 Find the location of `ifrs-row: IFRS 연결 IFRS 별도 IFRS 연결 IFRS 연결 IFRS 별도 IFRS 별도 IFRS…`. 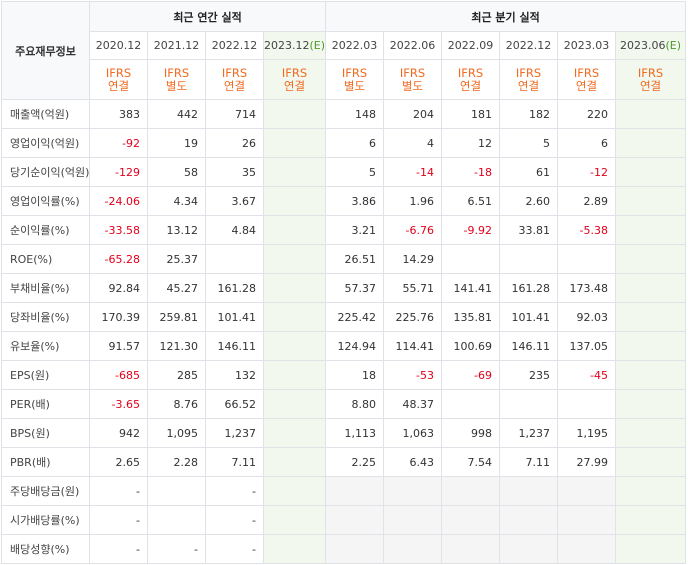

ifrs-row: IFRS 연결 IFRS 별도 IFRS 연결 IFRS 연결 IFRS 별도 IFRS 별도 IFRS… is located at coordinates (344, 79).